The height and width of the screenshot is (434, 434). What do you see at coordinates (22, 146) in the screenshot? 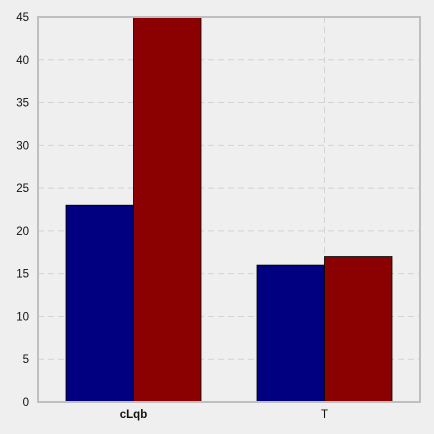
I see `y-tick-label: 30` at bounding box center [22, 146].